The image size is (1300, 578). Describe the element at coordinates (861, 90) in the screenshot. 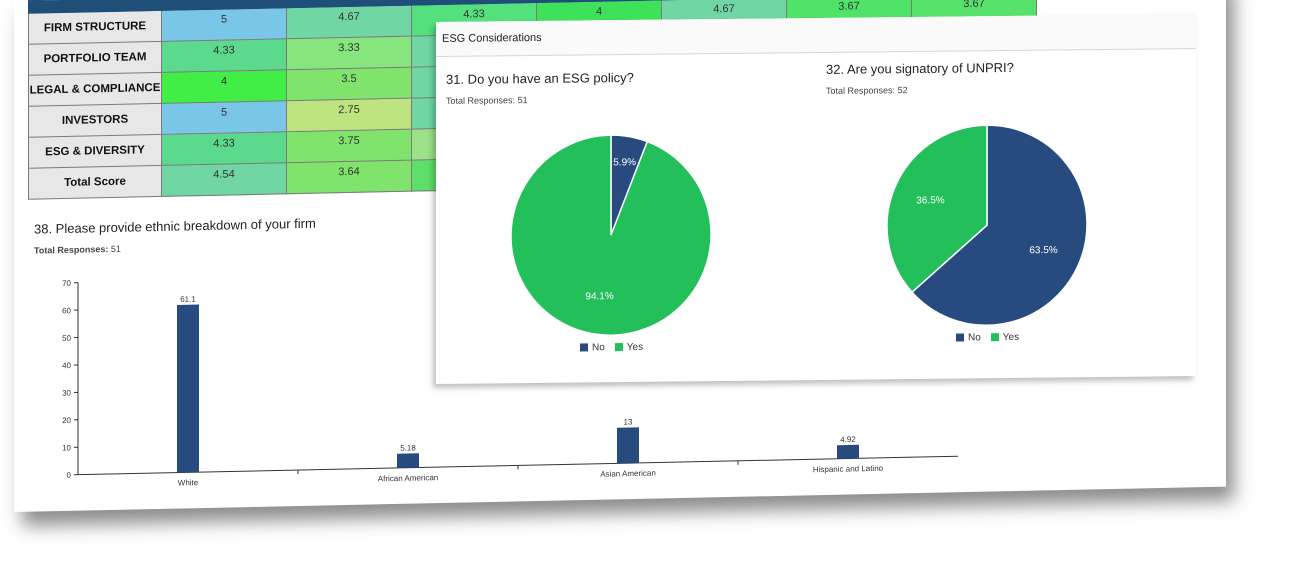

I see `q32-responses-label: Total Responses:` at that location.